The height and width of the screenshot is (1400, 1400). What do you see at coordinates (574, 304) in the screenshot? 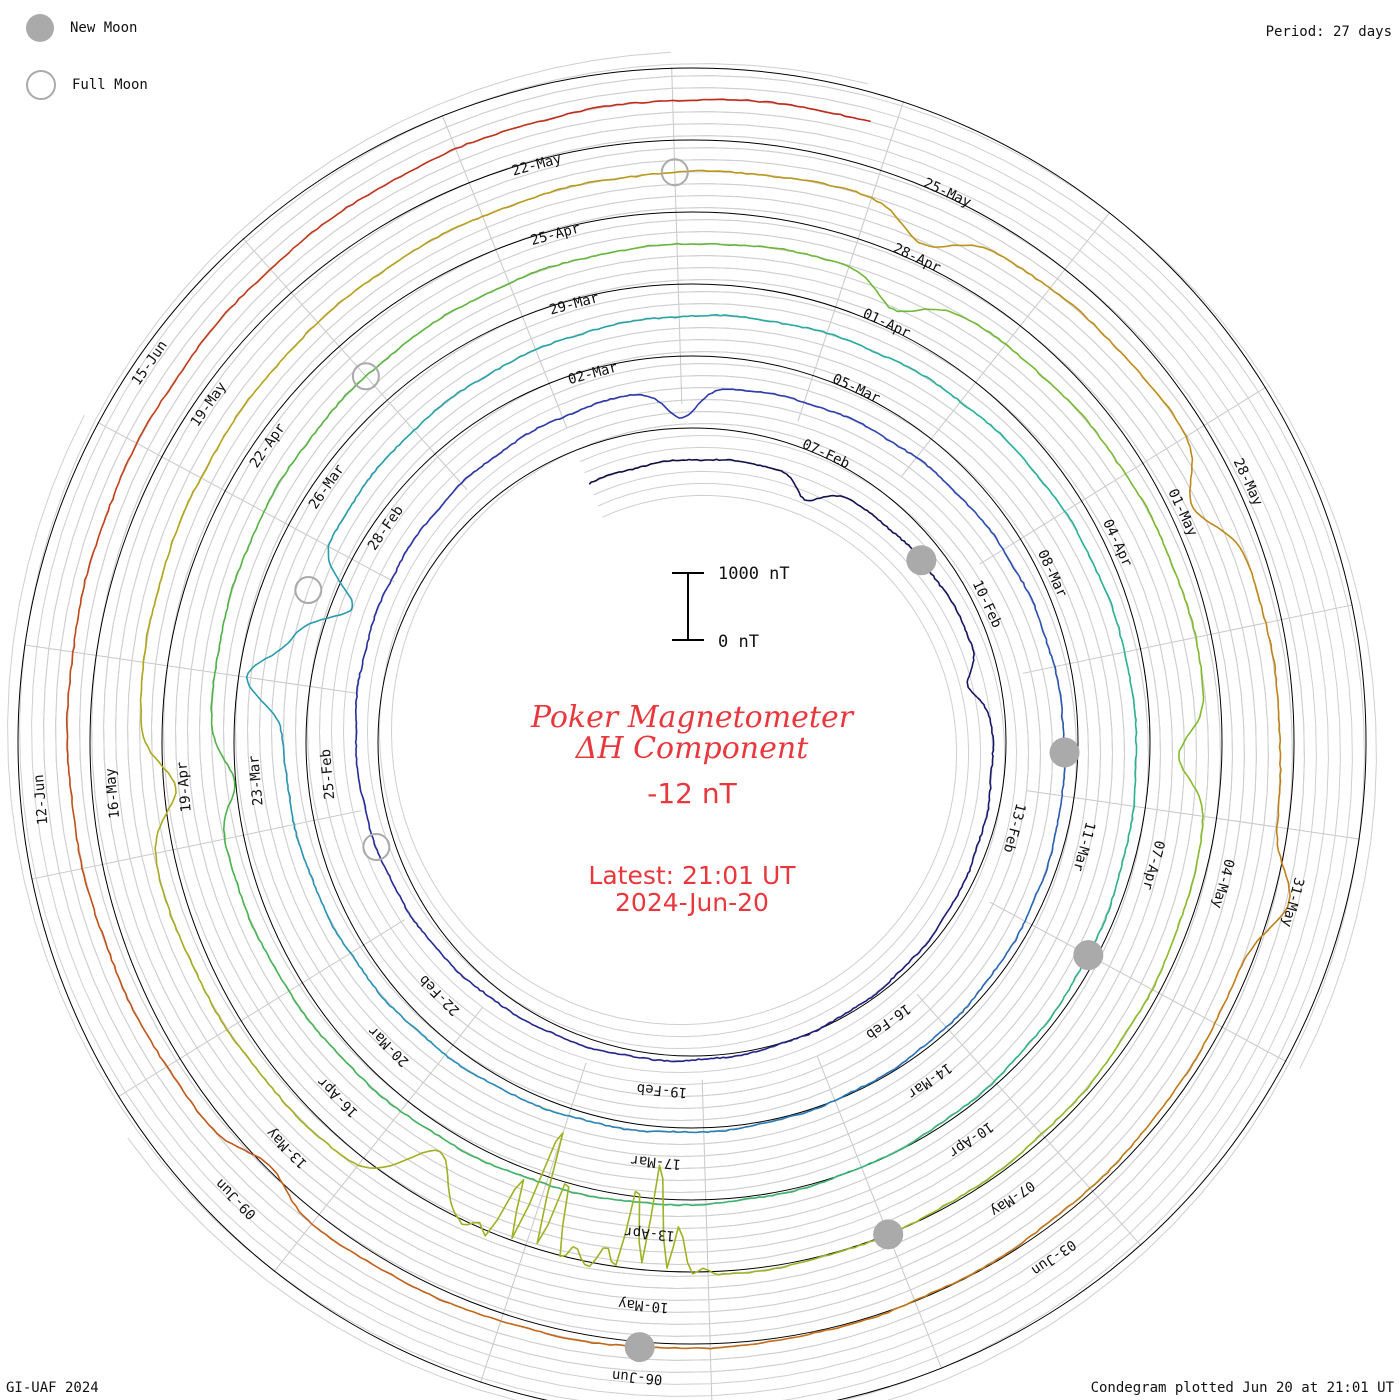
I see `date-label: 29-Mar` at bounding box center [574, 304].